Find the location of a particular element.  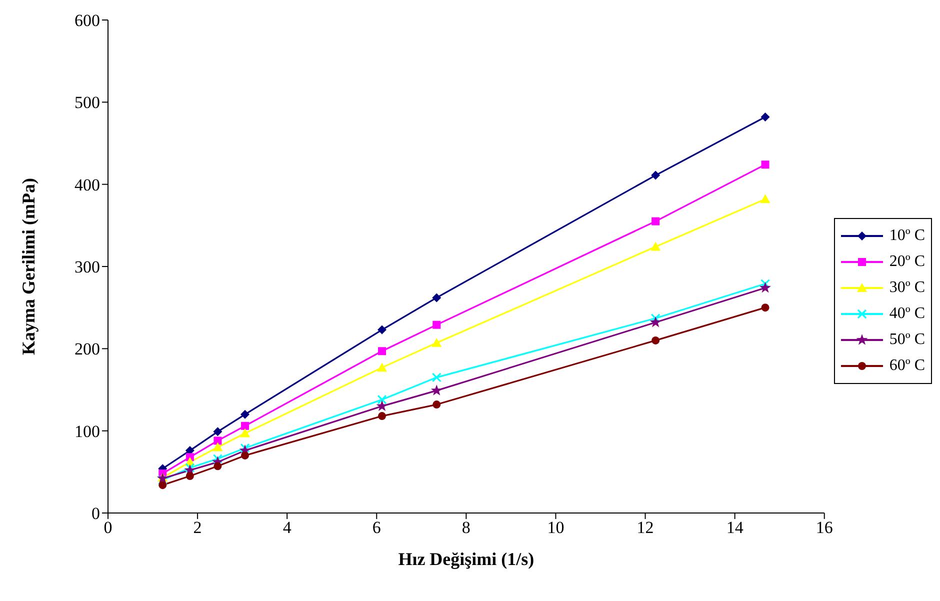

y-tick-label: 100 is located at coordinates (87, 431).